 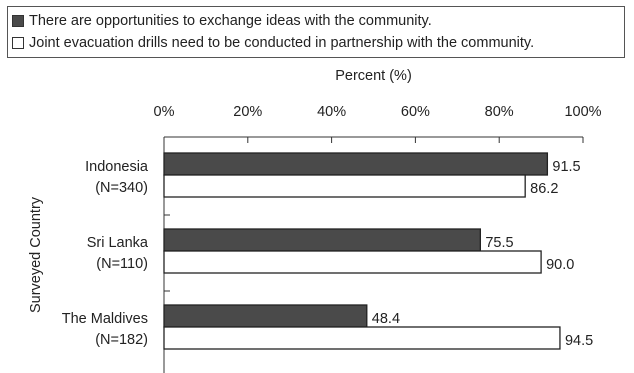 What do you see at coordinates (36, 254) in the screenshot?
I see `y-axis-title: Surveyed Country` at bounding box center [36, 254].